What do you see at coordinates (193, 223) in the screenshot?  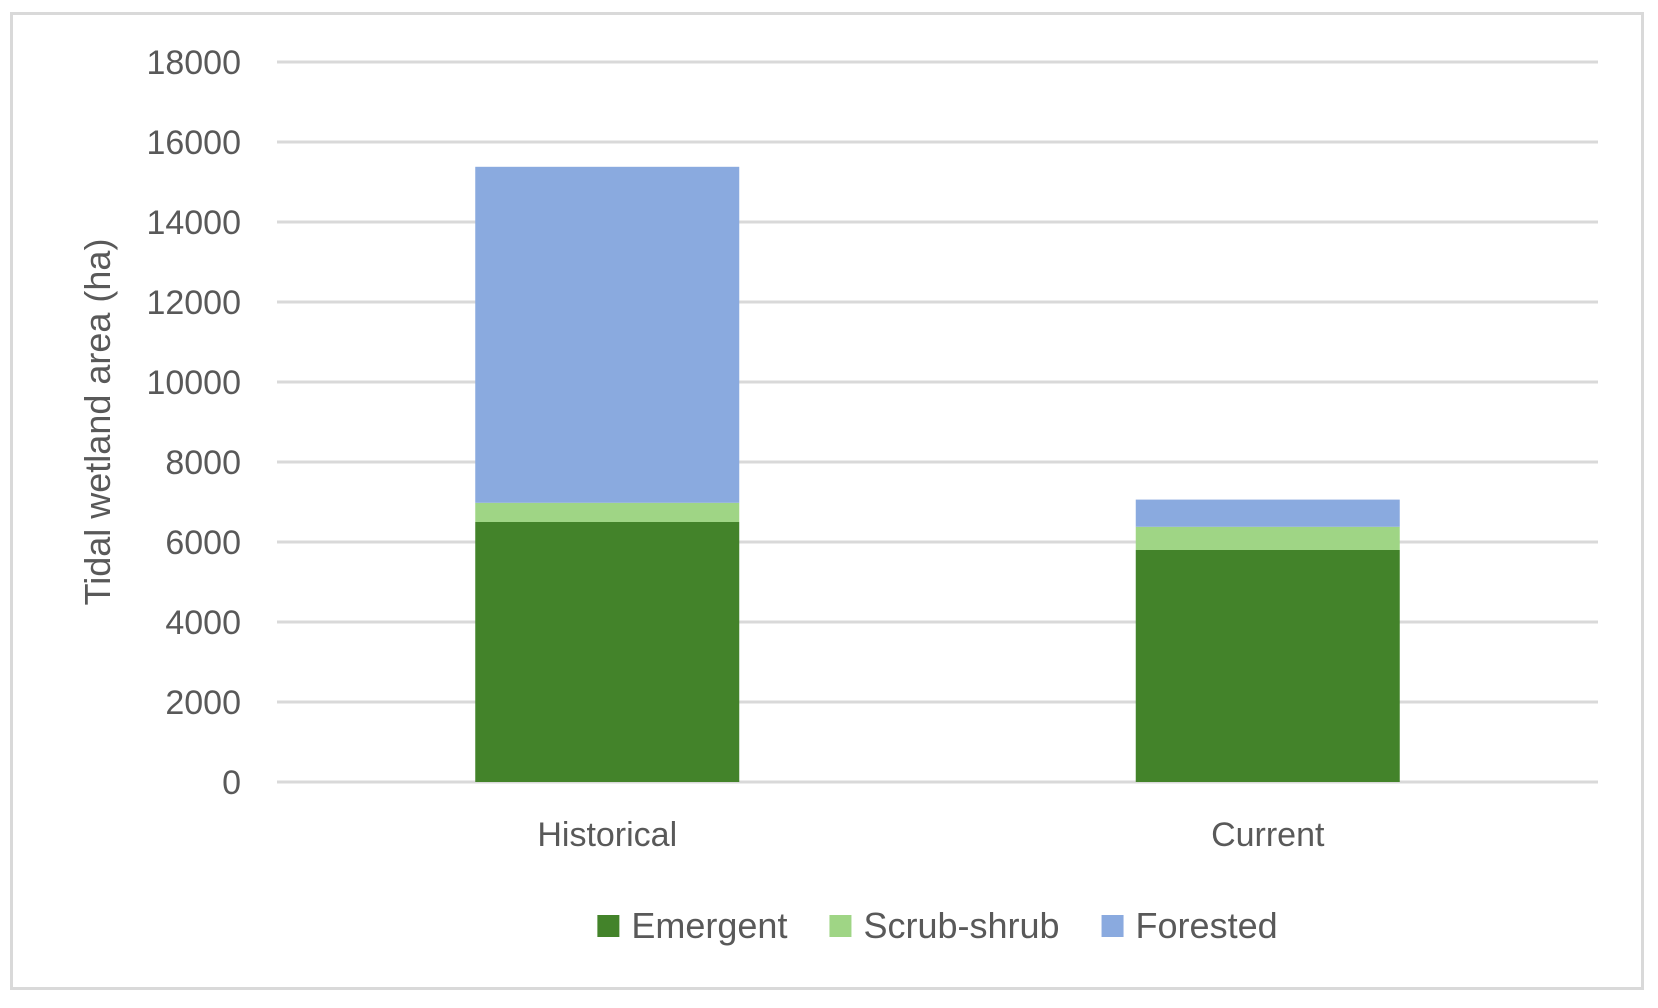 I see `y-tick-label: 14000` at bounding box center [193, 223].